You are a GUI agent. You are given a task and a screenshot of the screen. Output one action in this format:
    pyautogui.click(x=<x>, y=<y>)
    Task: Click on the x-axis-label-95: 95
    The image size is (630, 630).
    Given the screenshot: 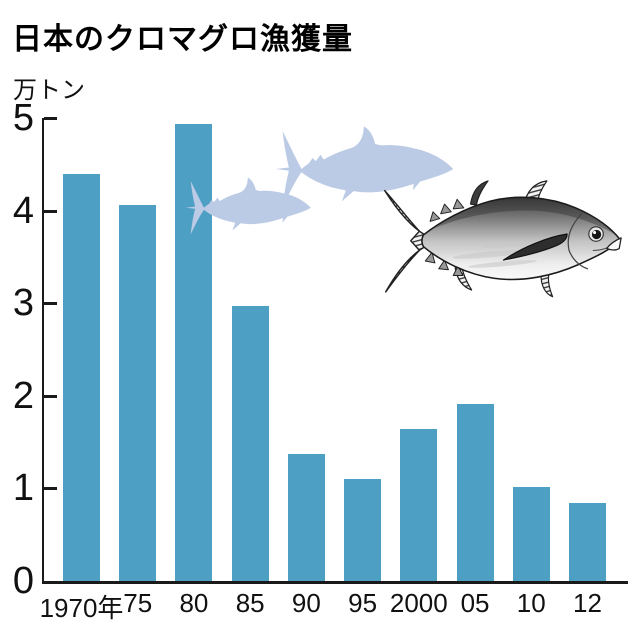 What is the action you would take?
    pyautogui.click(x=363, y=603)
    